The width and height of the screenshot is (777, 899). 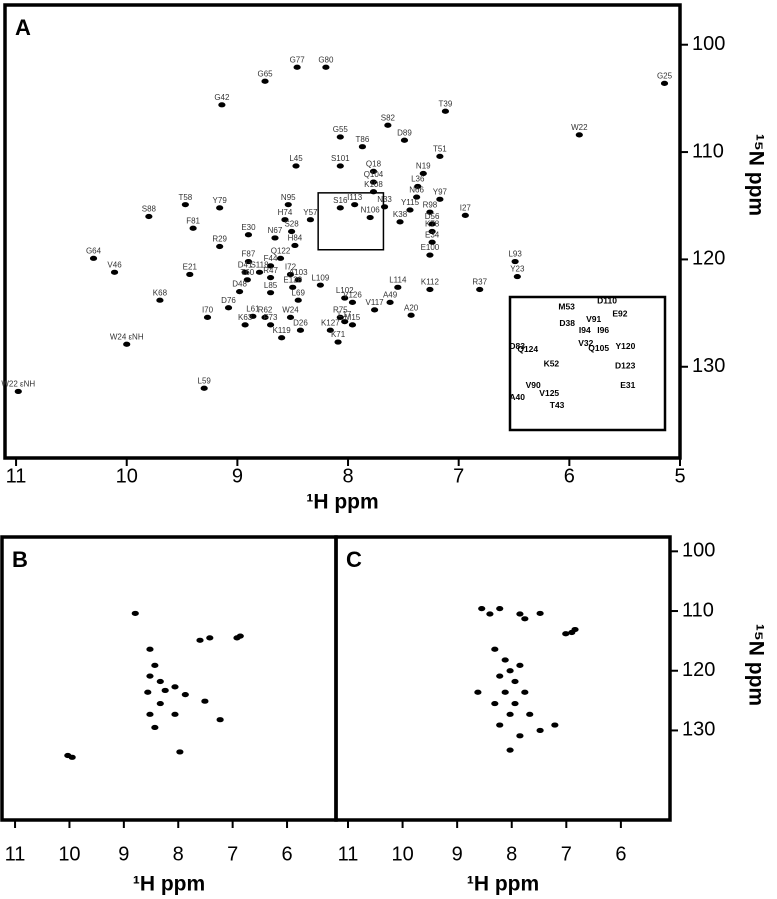 I want to click on peak-label: E92, so click(x=619, y=313).